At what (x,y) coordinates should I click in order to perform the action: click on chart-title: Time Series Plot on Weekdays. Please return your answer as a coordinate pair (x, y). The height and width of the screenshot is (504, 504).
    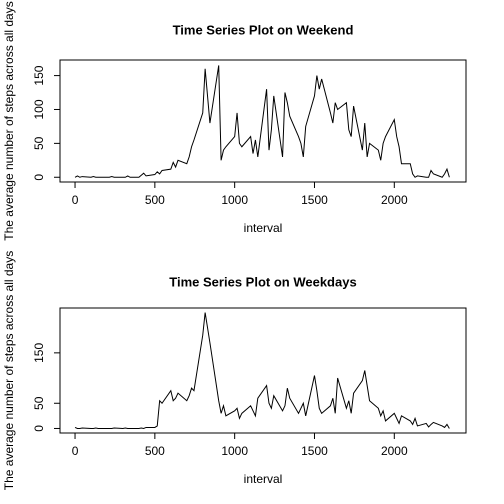
    Looking at the image, I should click on (262, 281).